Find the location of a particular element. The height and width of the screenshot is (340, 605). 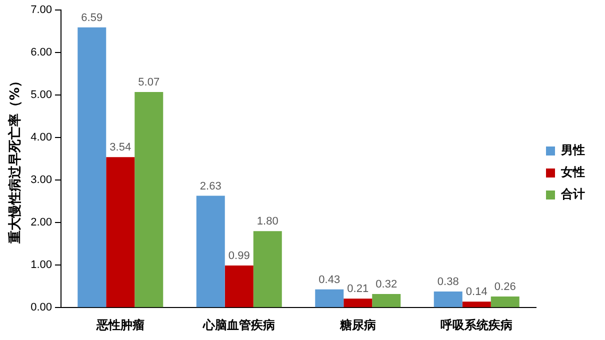

x-tick-label: 呼吸系统疾病 is located at coordinates (476, 325).